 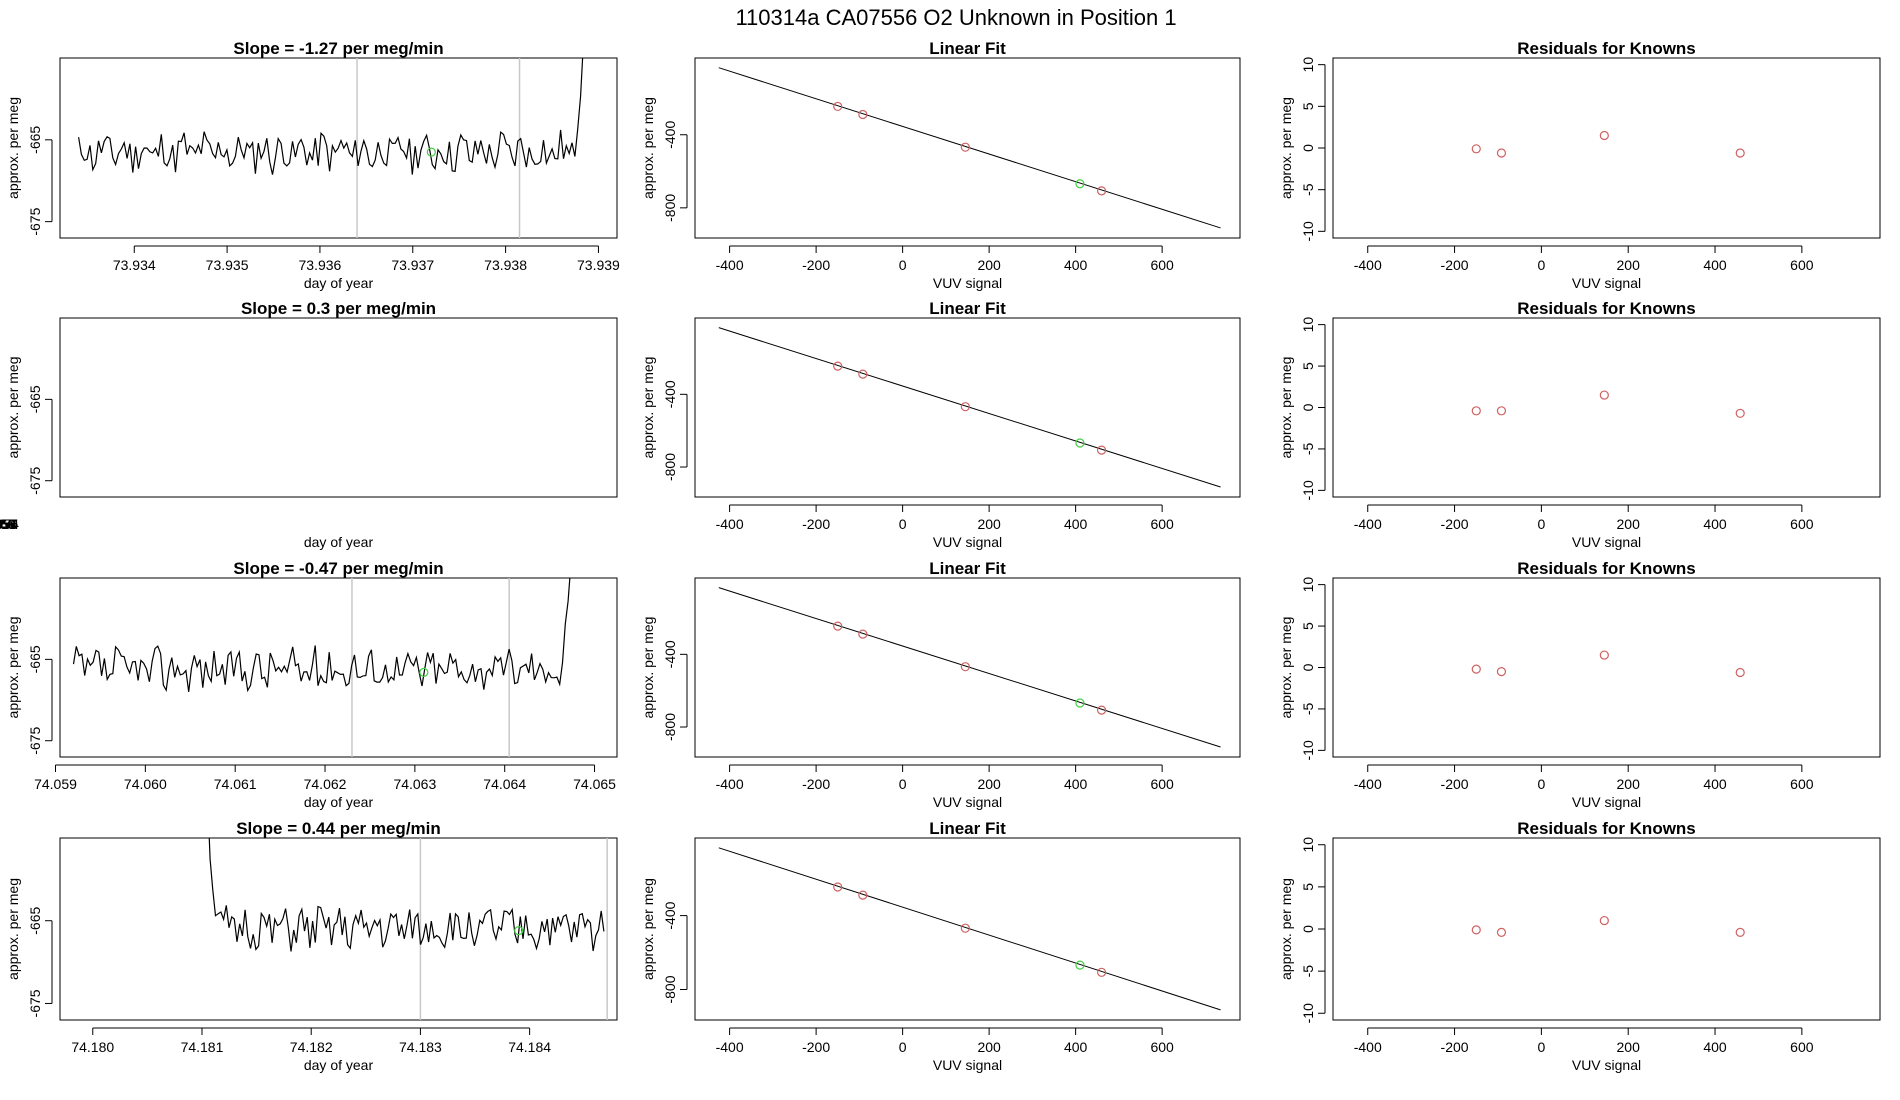 What do you see at coordinates (1308, 366) in the screenshot?
I see `y-tick-label: 5` at bounding box center [1308, 366].